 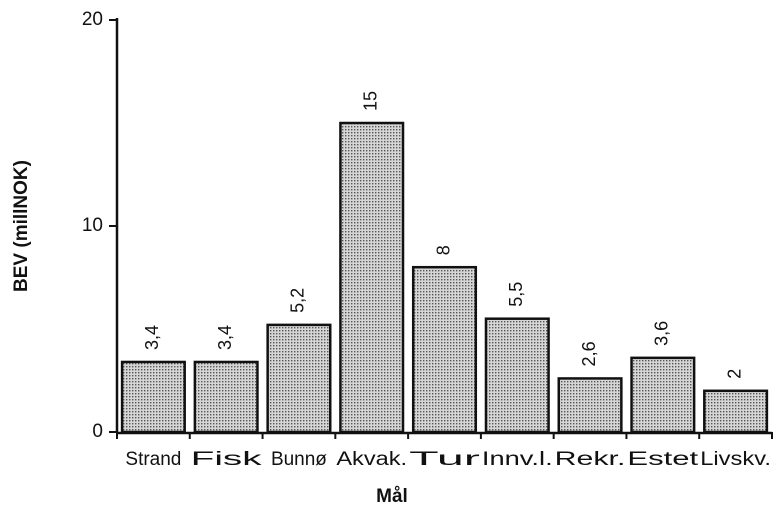 What do you see at coordinates (153, 459) in the screenshot?
I see `x-tick-label: Strand` at bounding box center [153, 459].